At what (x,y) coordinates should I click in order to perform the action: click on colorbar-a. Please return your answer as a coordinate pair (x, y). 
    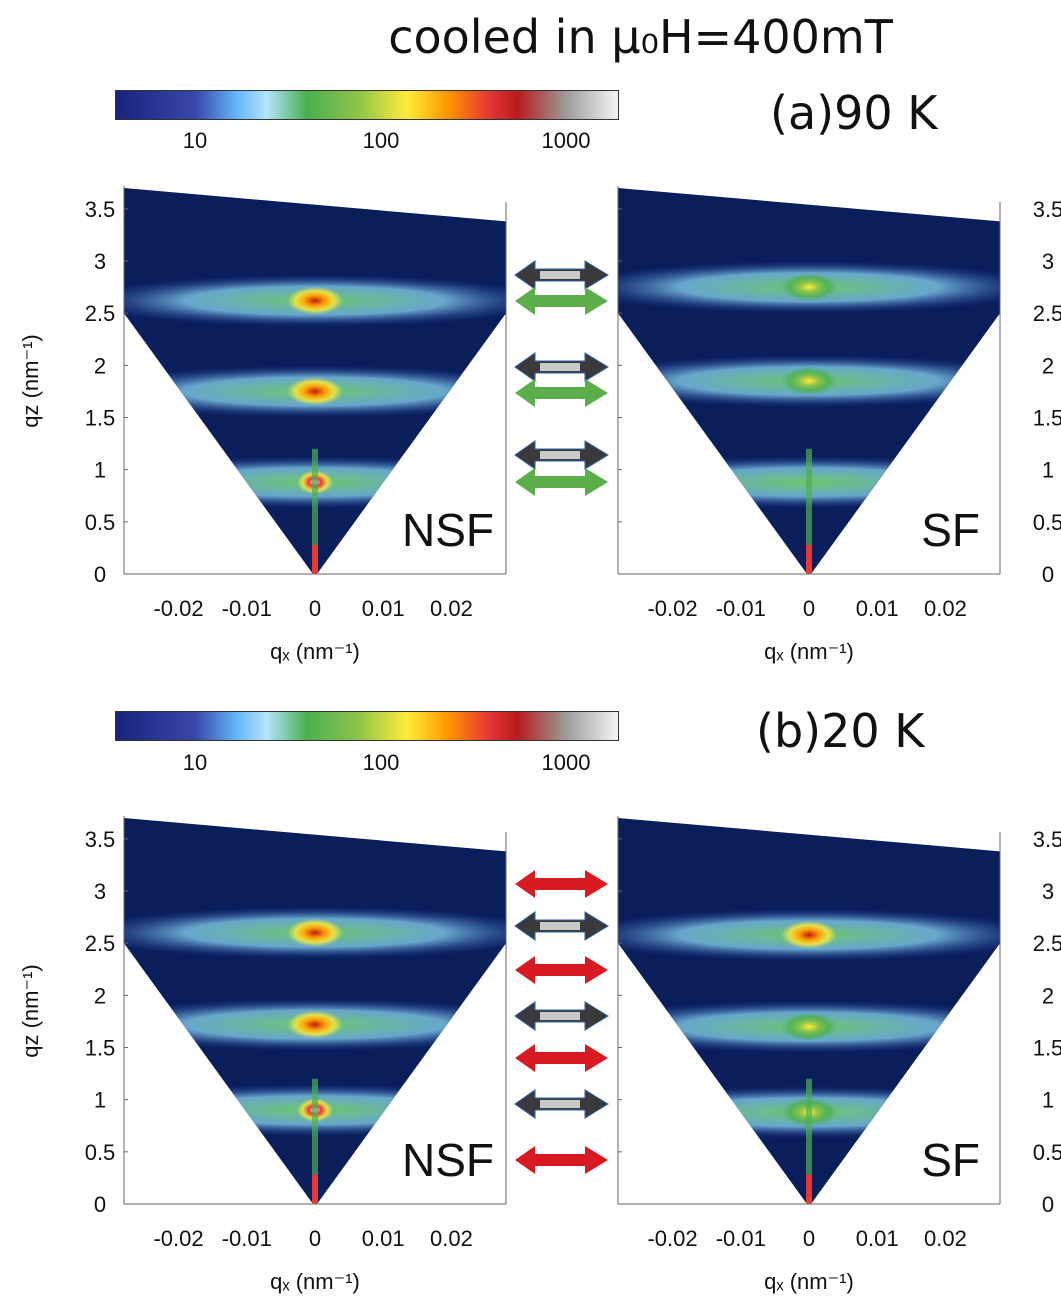
    Looking at the image, I should click on (367, 105).